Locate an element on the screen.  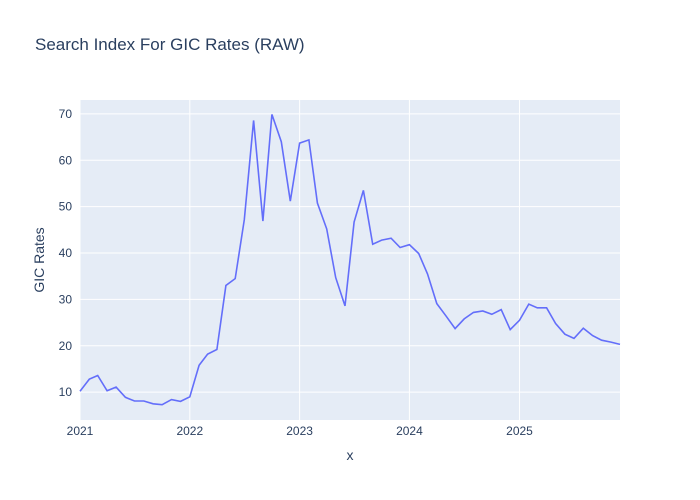
x-tick-label: 2025 is located at coordinates (519, 431).